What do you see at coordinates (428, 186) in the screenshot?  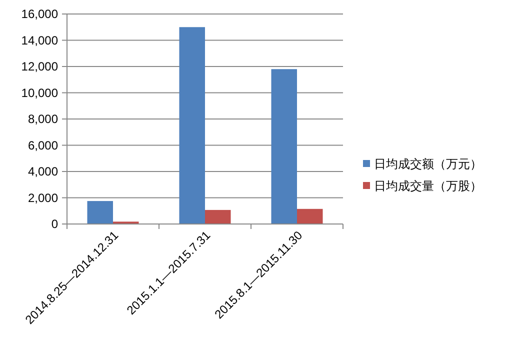 I see `legend-label: 日均成交量（万股）` at bounding box center [428, 186].